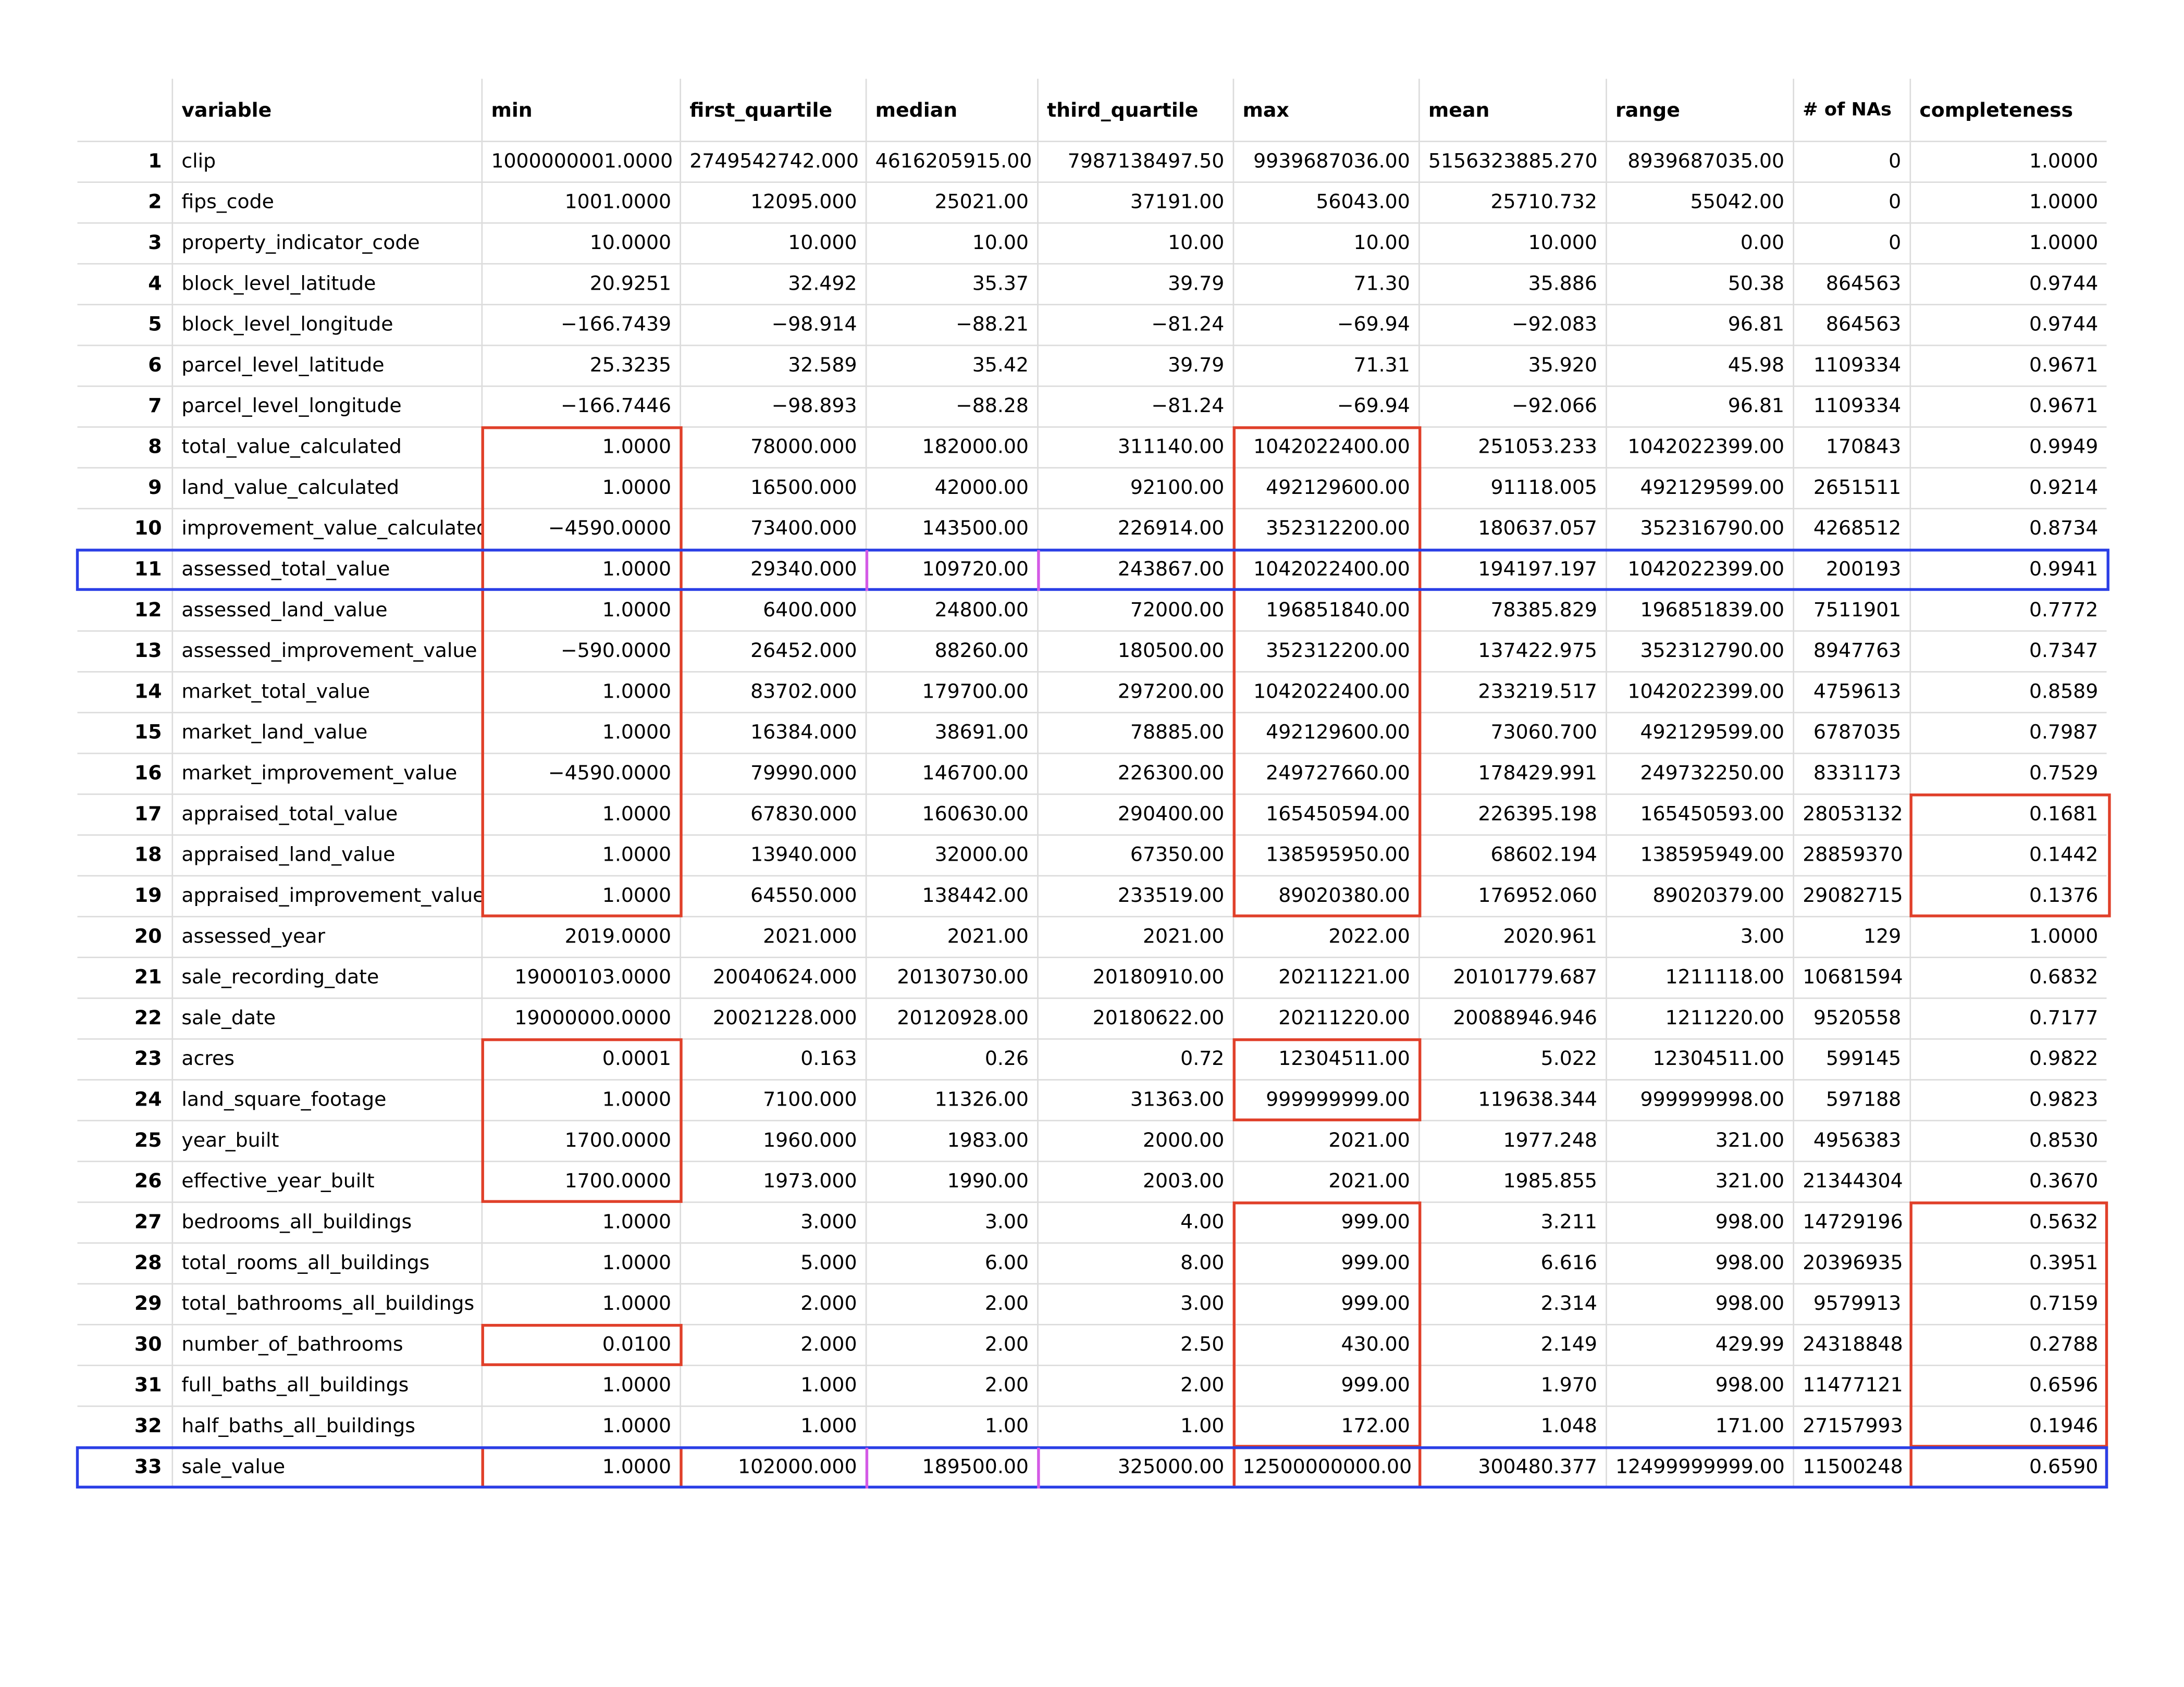 The height and width of the screenshot is (1687, 2184). I want to click on variable-cell: full_baths_all_buildings, so click(328, 1386).